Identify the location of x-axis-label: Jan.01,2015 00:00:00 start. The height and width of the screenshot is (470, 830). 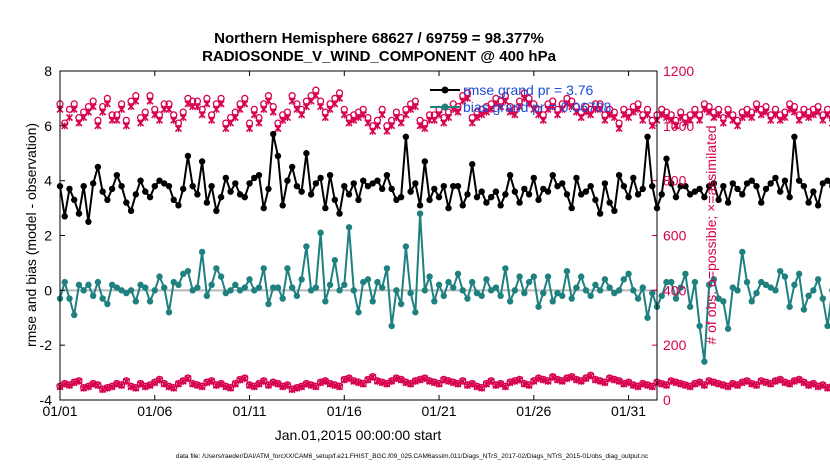
(358, 435).